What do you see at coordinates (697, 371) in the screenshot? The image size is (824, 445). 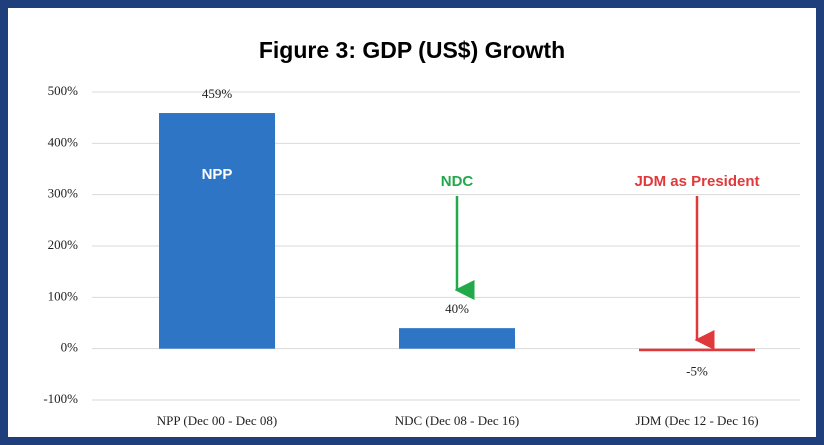 I see `value-label: -5%` at bounding box center [697, 371].